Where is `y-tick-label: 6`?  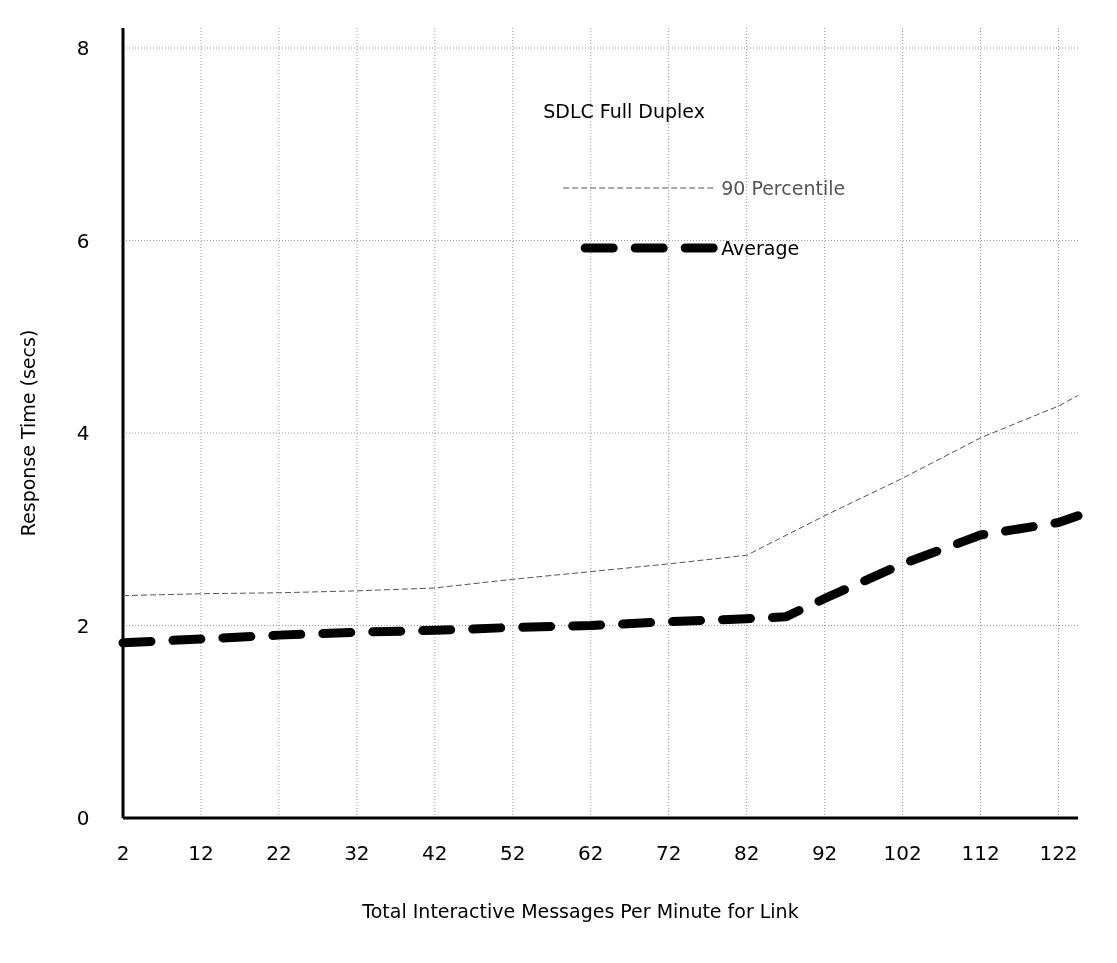 y-tick-label: 6 is located at coordinates (83, 240).